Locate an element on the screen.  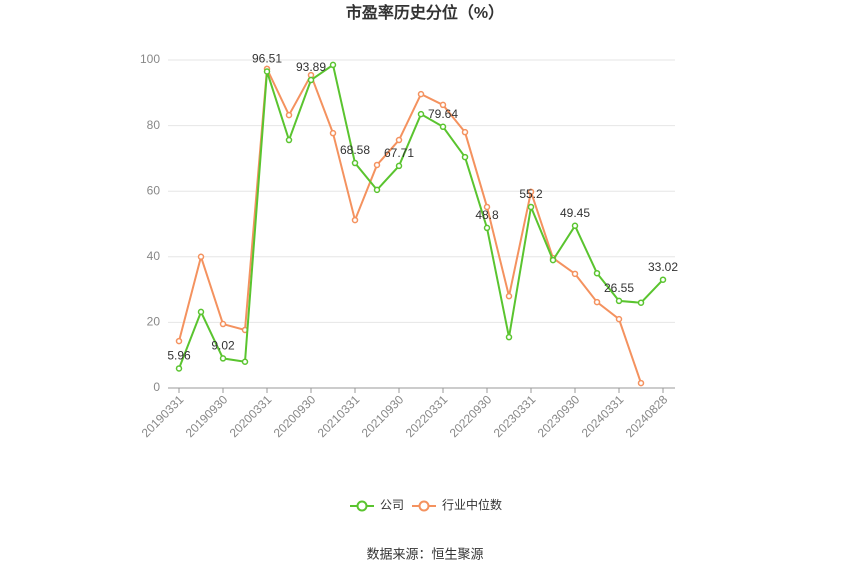
data-label: 96.51 is located at coordinates (267, 59).